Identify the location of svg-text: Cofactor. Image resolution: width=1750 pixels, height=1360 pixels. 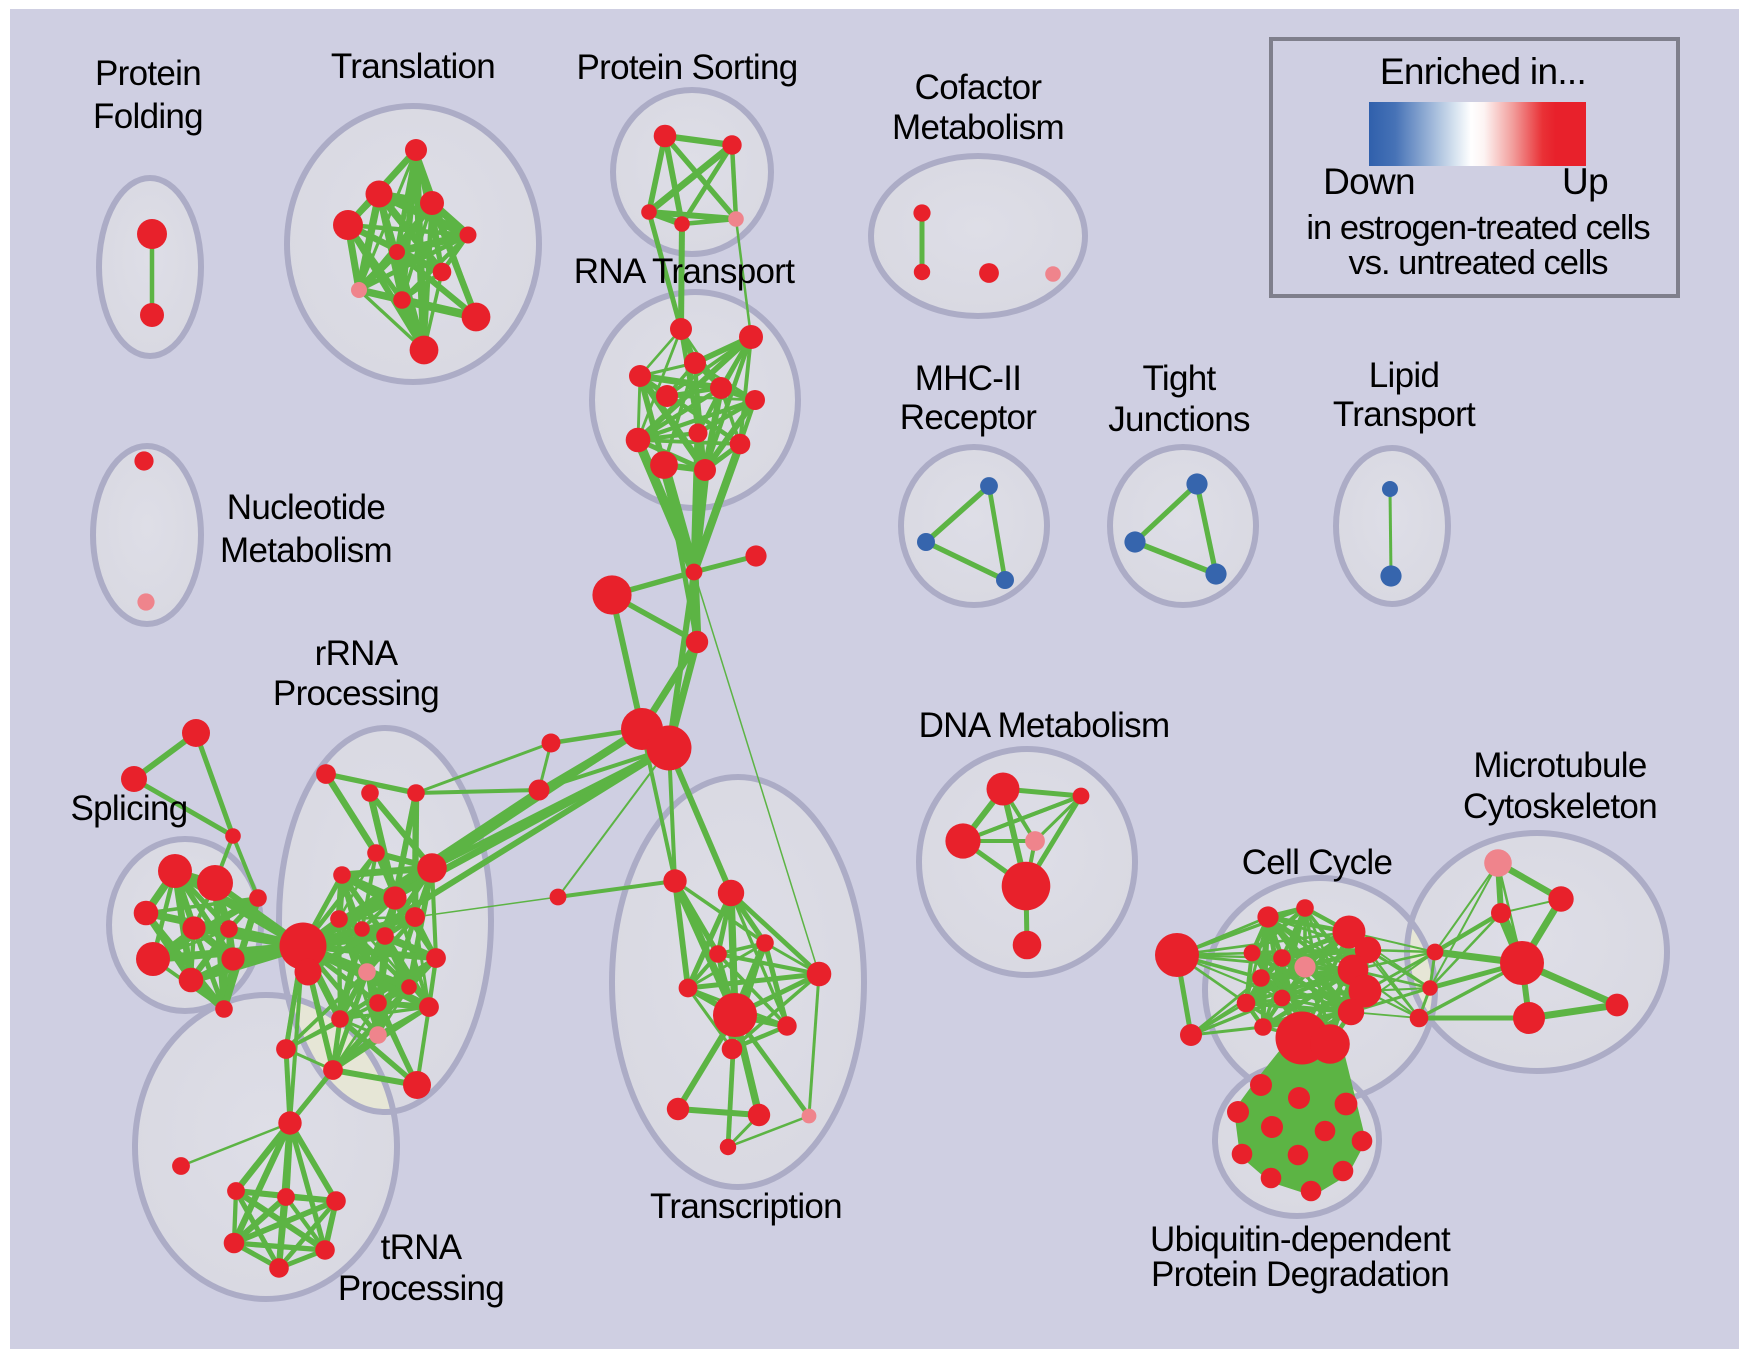
(979, 87).